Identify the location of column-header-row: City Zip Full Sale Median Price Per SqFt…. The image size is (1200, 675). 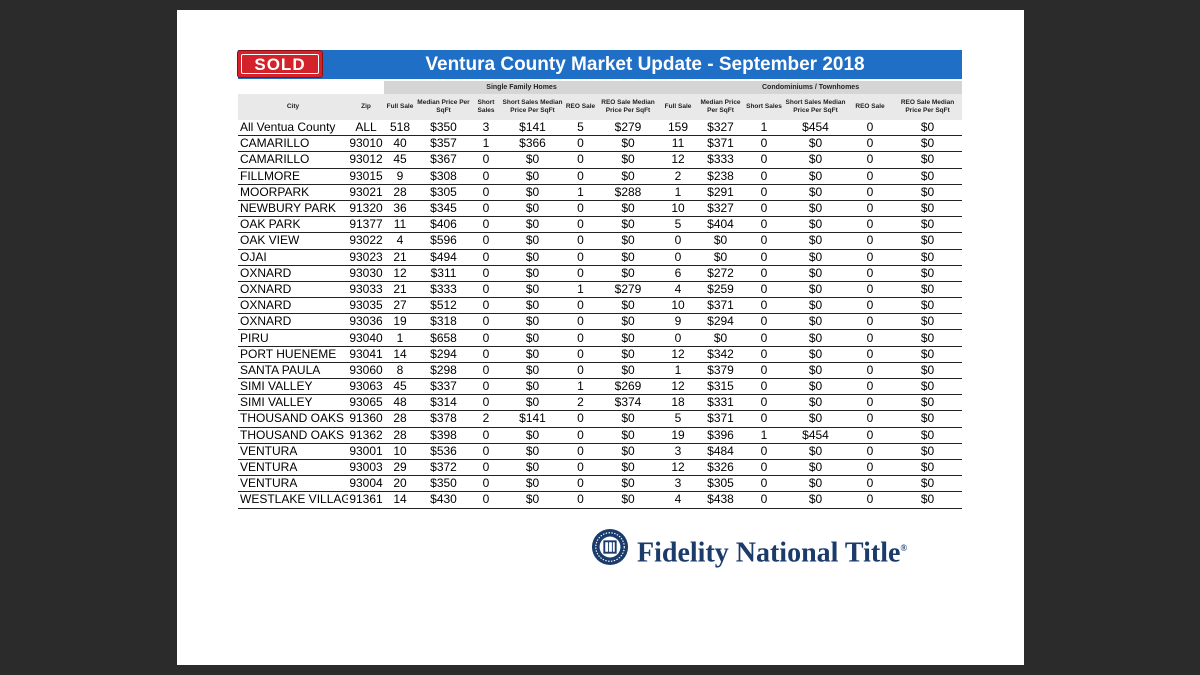
(600, 107).